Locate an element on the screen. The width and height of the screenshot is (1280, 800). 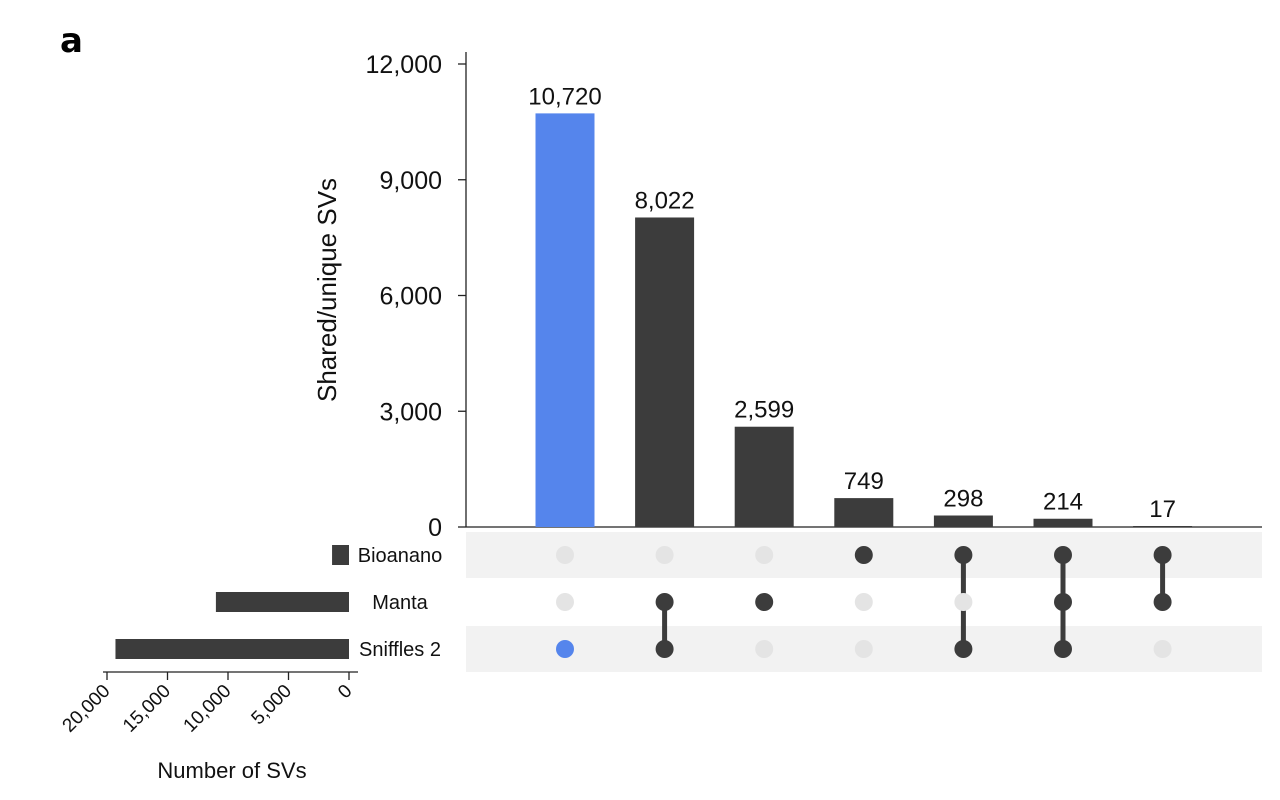
bar-value-label: 749 is located at coordinates (864, 481).